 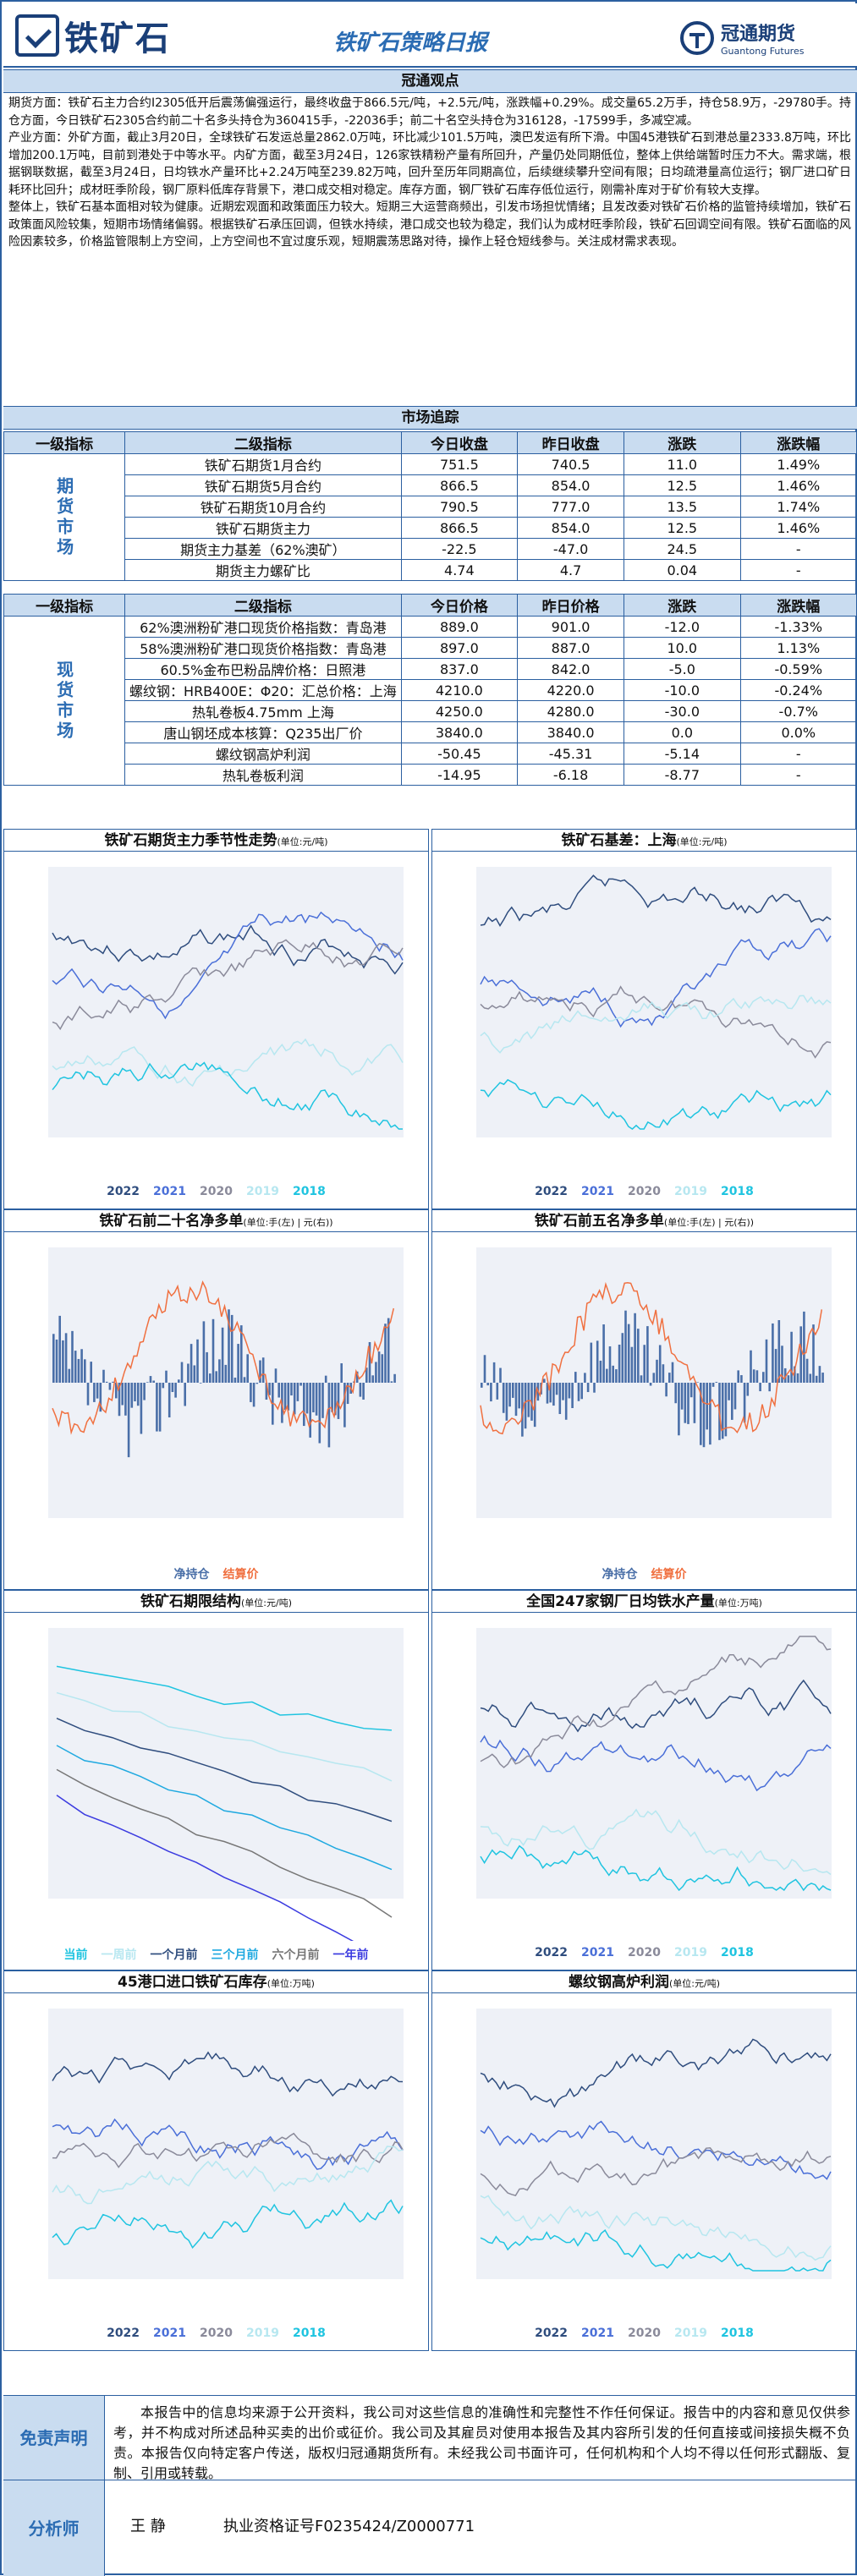 I want to click on futures-row: 铁矿石期货10月合约 790.5 777.0 13.5 1.74%, so click(x=431, y=507).